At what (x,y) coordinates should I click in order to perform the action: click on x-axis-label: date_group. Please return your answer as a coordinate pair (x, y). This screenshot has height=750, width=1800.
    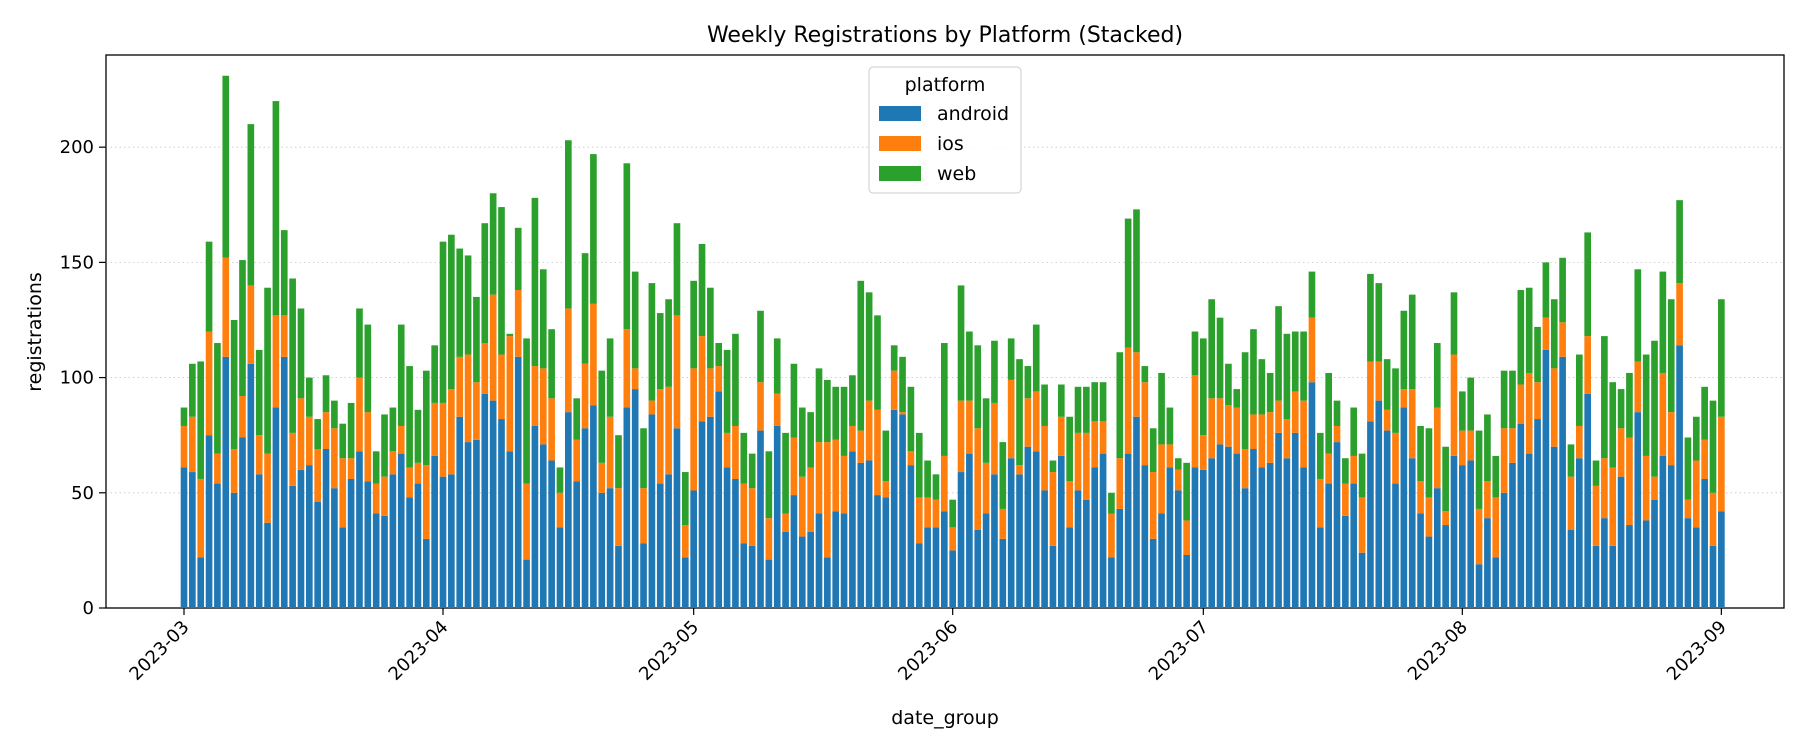
    Looking at the image, I should click on (945, 718).